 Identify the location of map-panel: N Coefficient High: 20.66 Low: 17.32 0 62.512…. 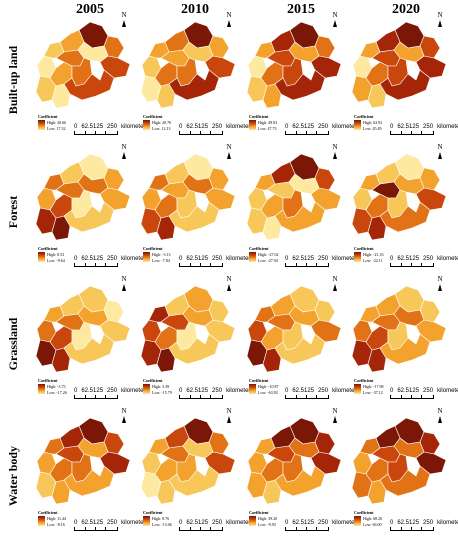
(91, 82).